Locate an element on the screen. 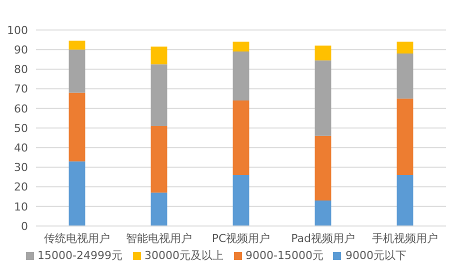 The height and width of the screenshot is (275, 462). x-tick-label: 传统电视用户 is located at coordinates (77, 238).